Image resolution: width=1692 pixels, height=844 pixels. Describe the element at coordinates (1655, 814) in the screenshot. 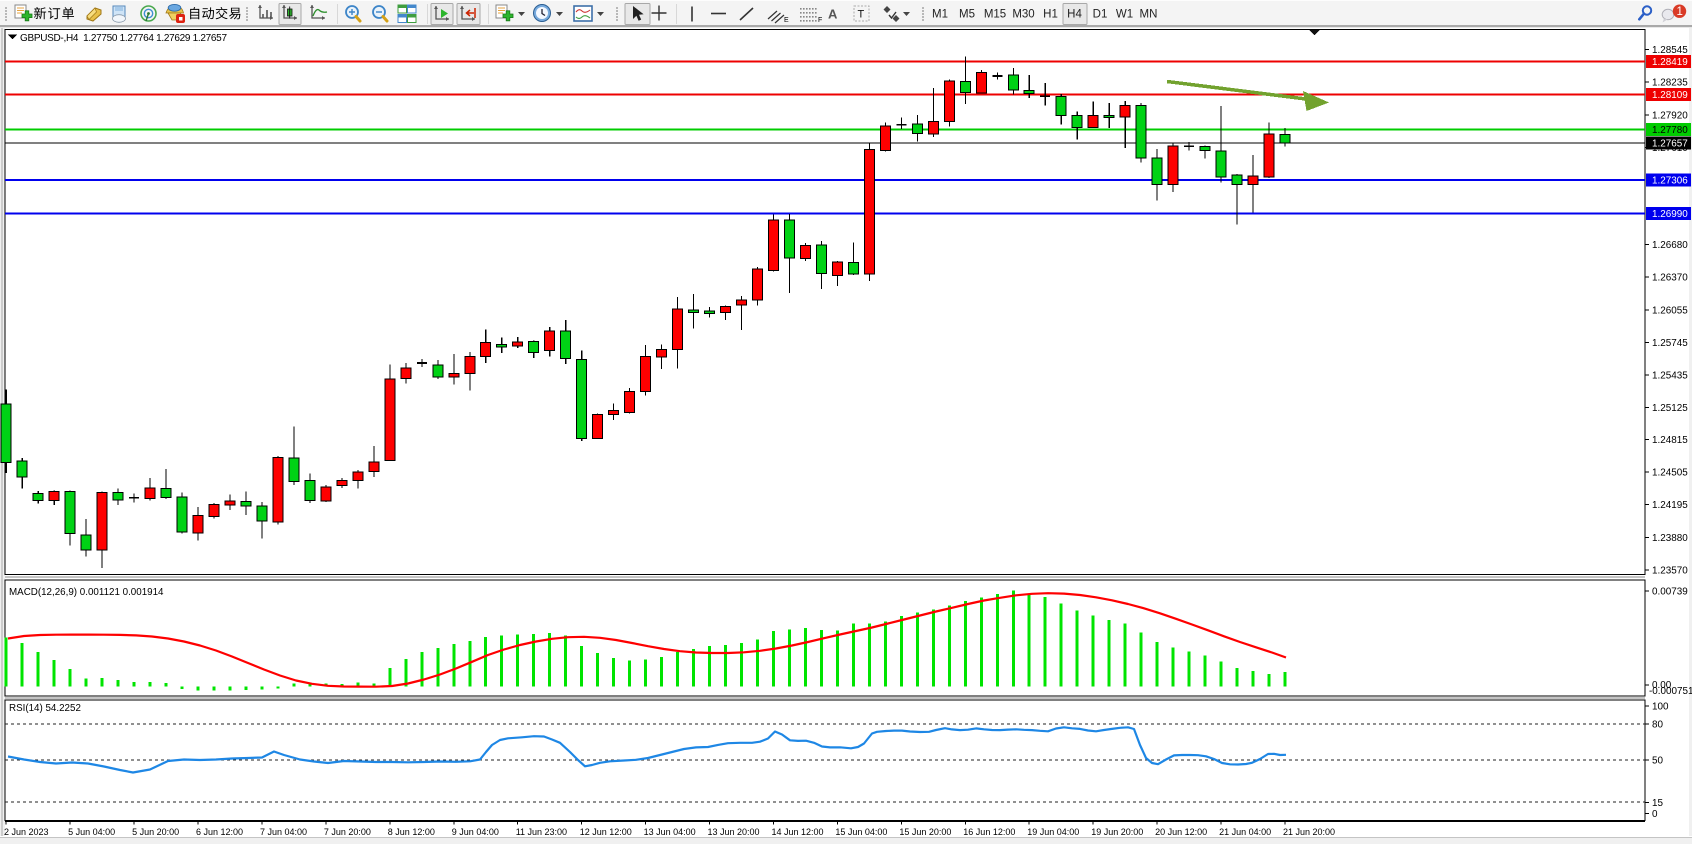

I see `svg-text: 0` at that location.